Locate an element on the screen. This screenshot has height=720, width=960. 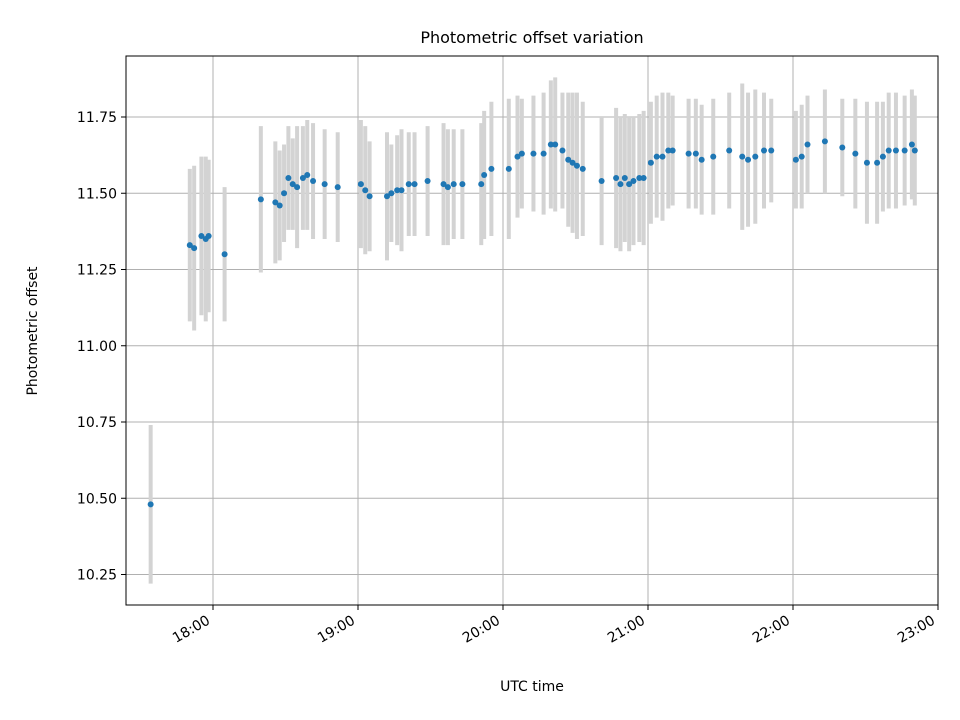
y-tick-label: 10.25 is located at coordinates (97, 576).